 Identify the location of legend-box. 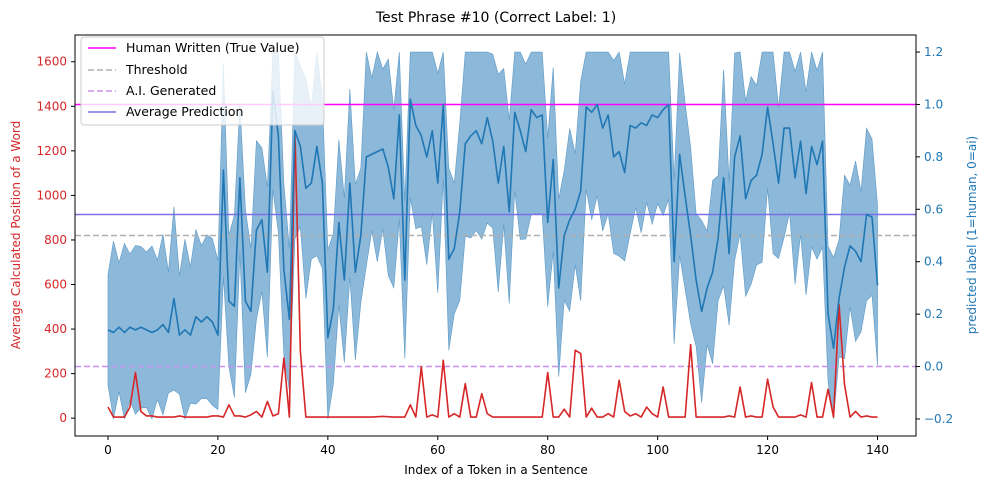
(202, 81).